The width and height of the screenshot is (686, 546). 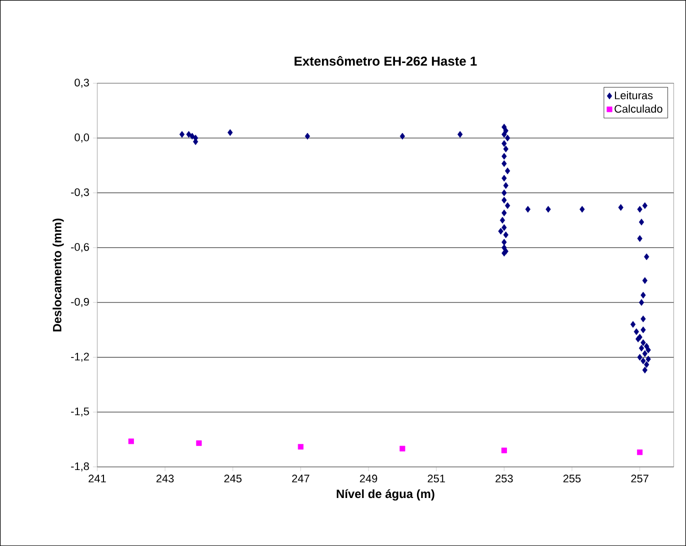 What do you see at coordinates (633, 95) in the screenshot?
I see `legend-label: Leituras` at bounding box center [633, 95].